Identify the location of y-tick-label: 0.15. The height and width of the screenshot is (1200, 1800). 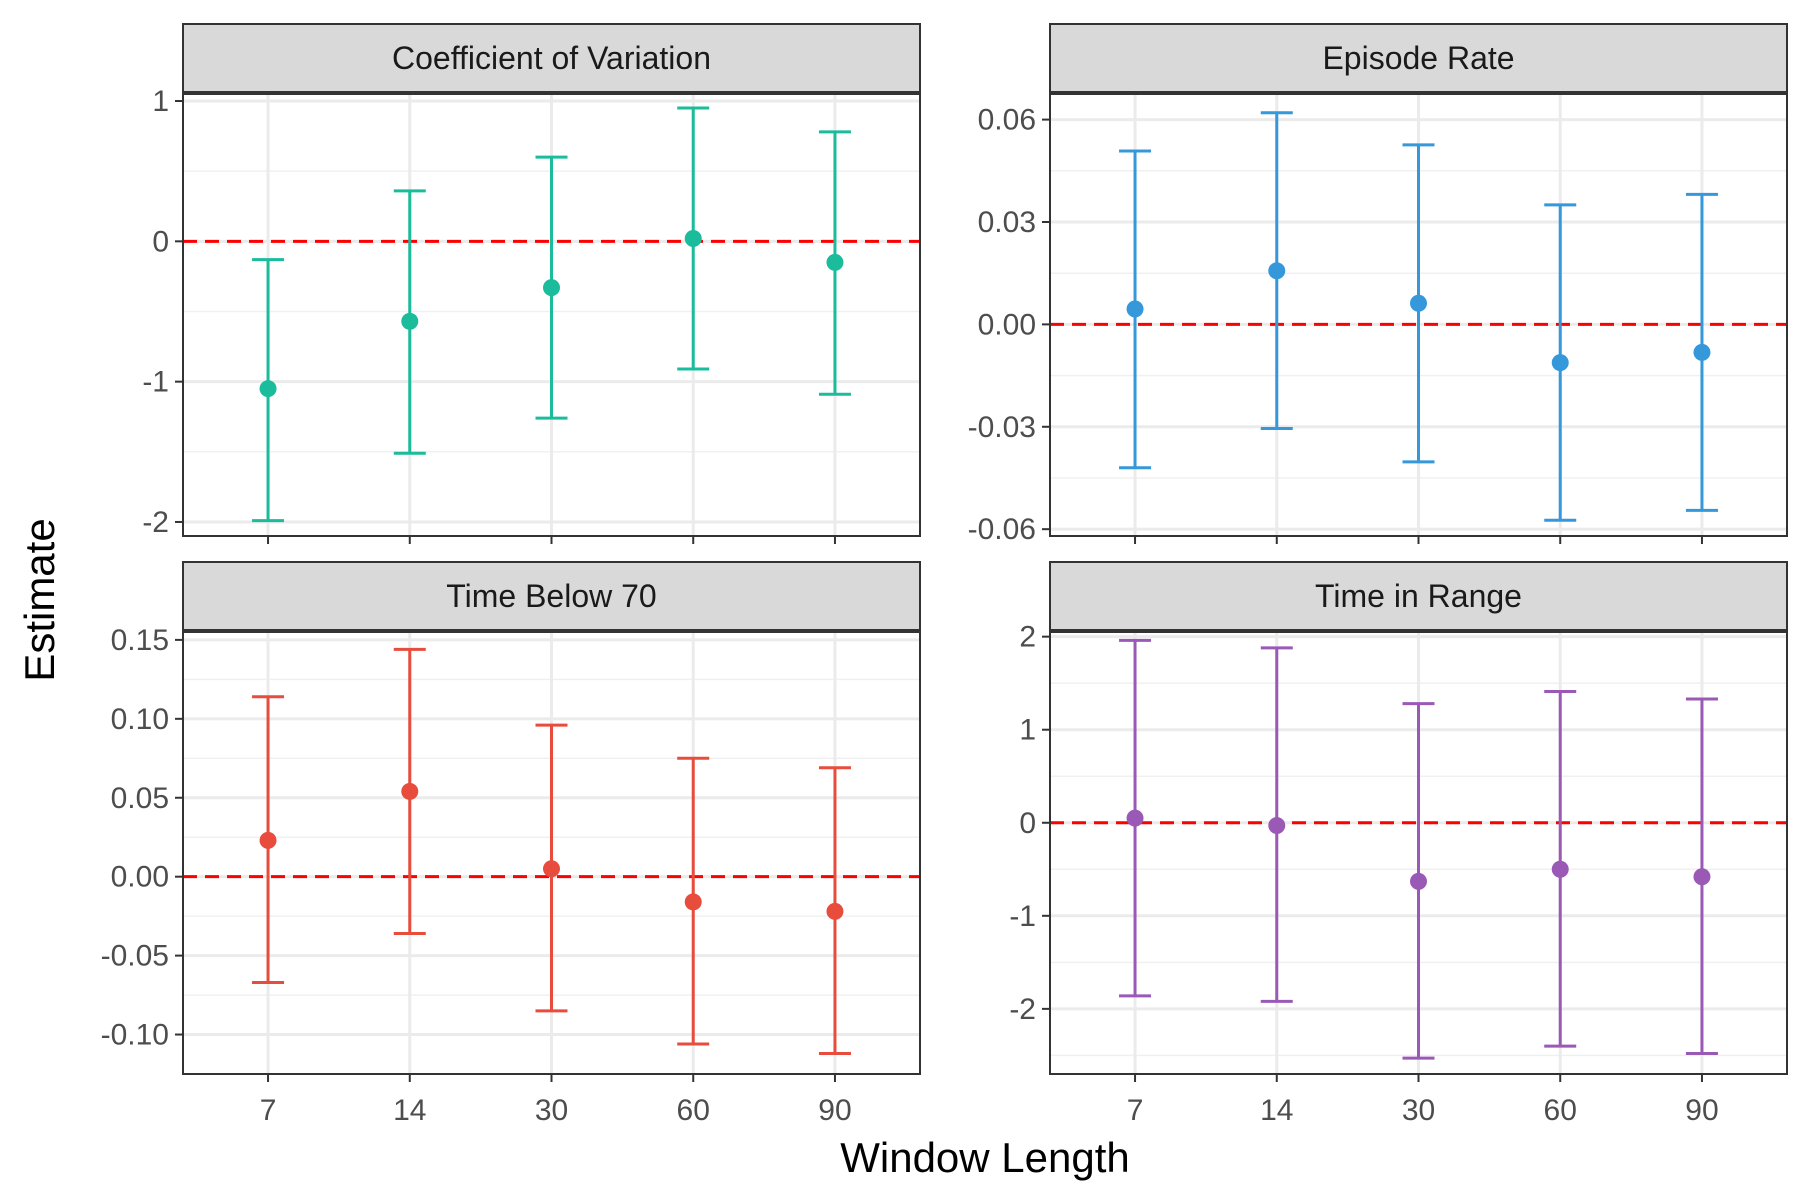
(140, 640).